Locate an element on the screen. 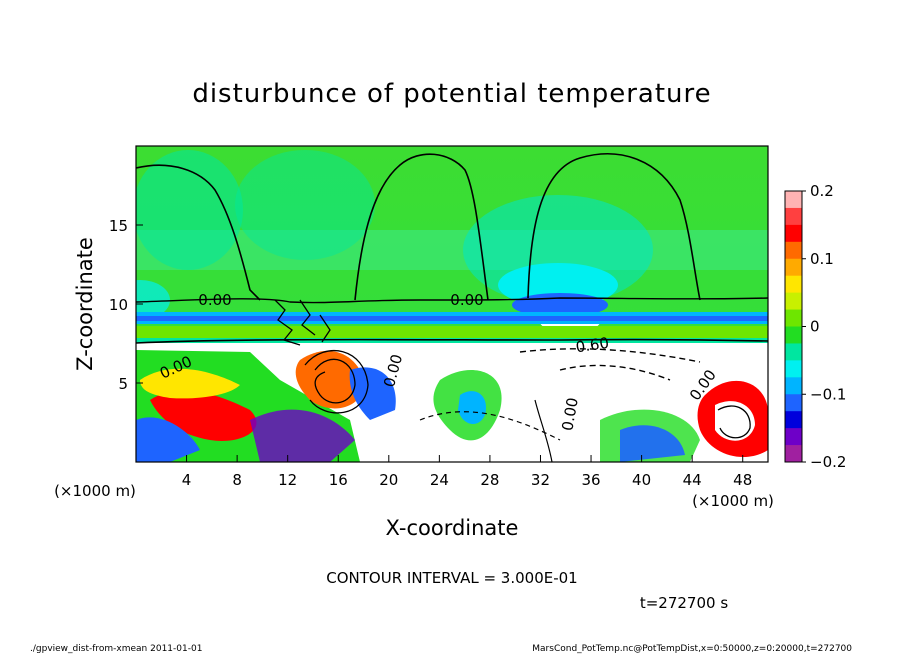  y-tick-label: 5 is located at coordinates (123, 384).